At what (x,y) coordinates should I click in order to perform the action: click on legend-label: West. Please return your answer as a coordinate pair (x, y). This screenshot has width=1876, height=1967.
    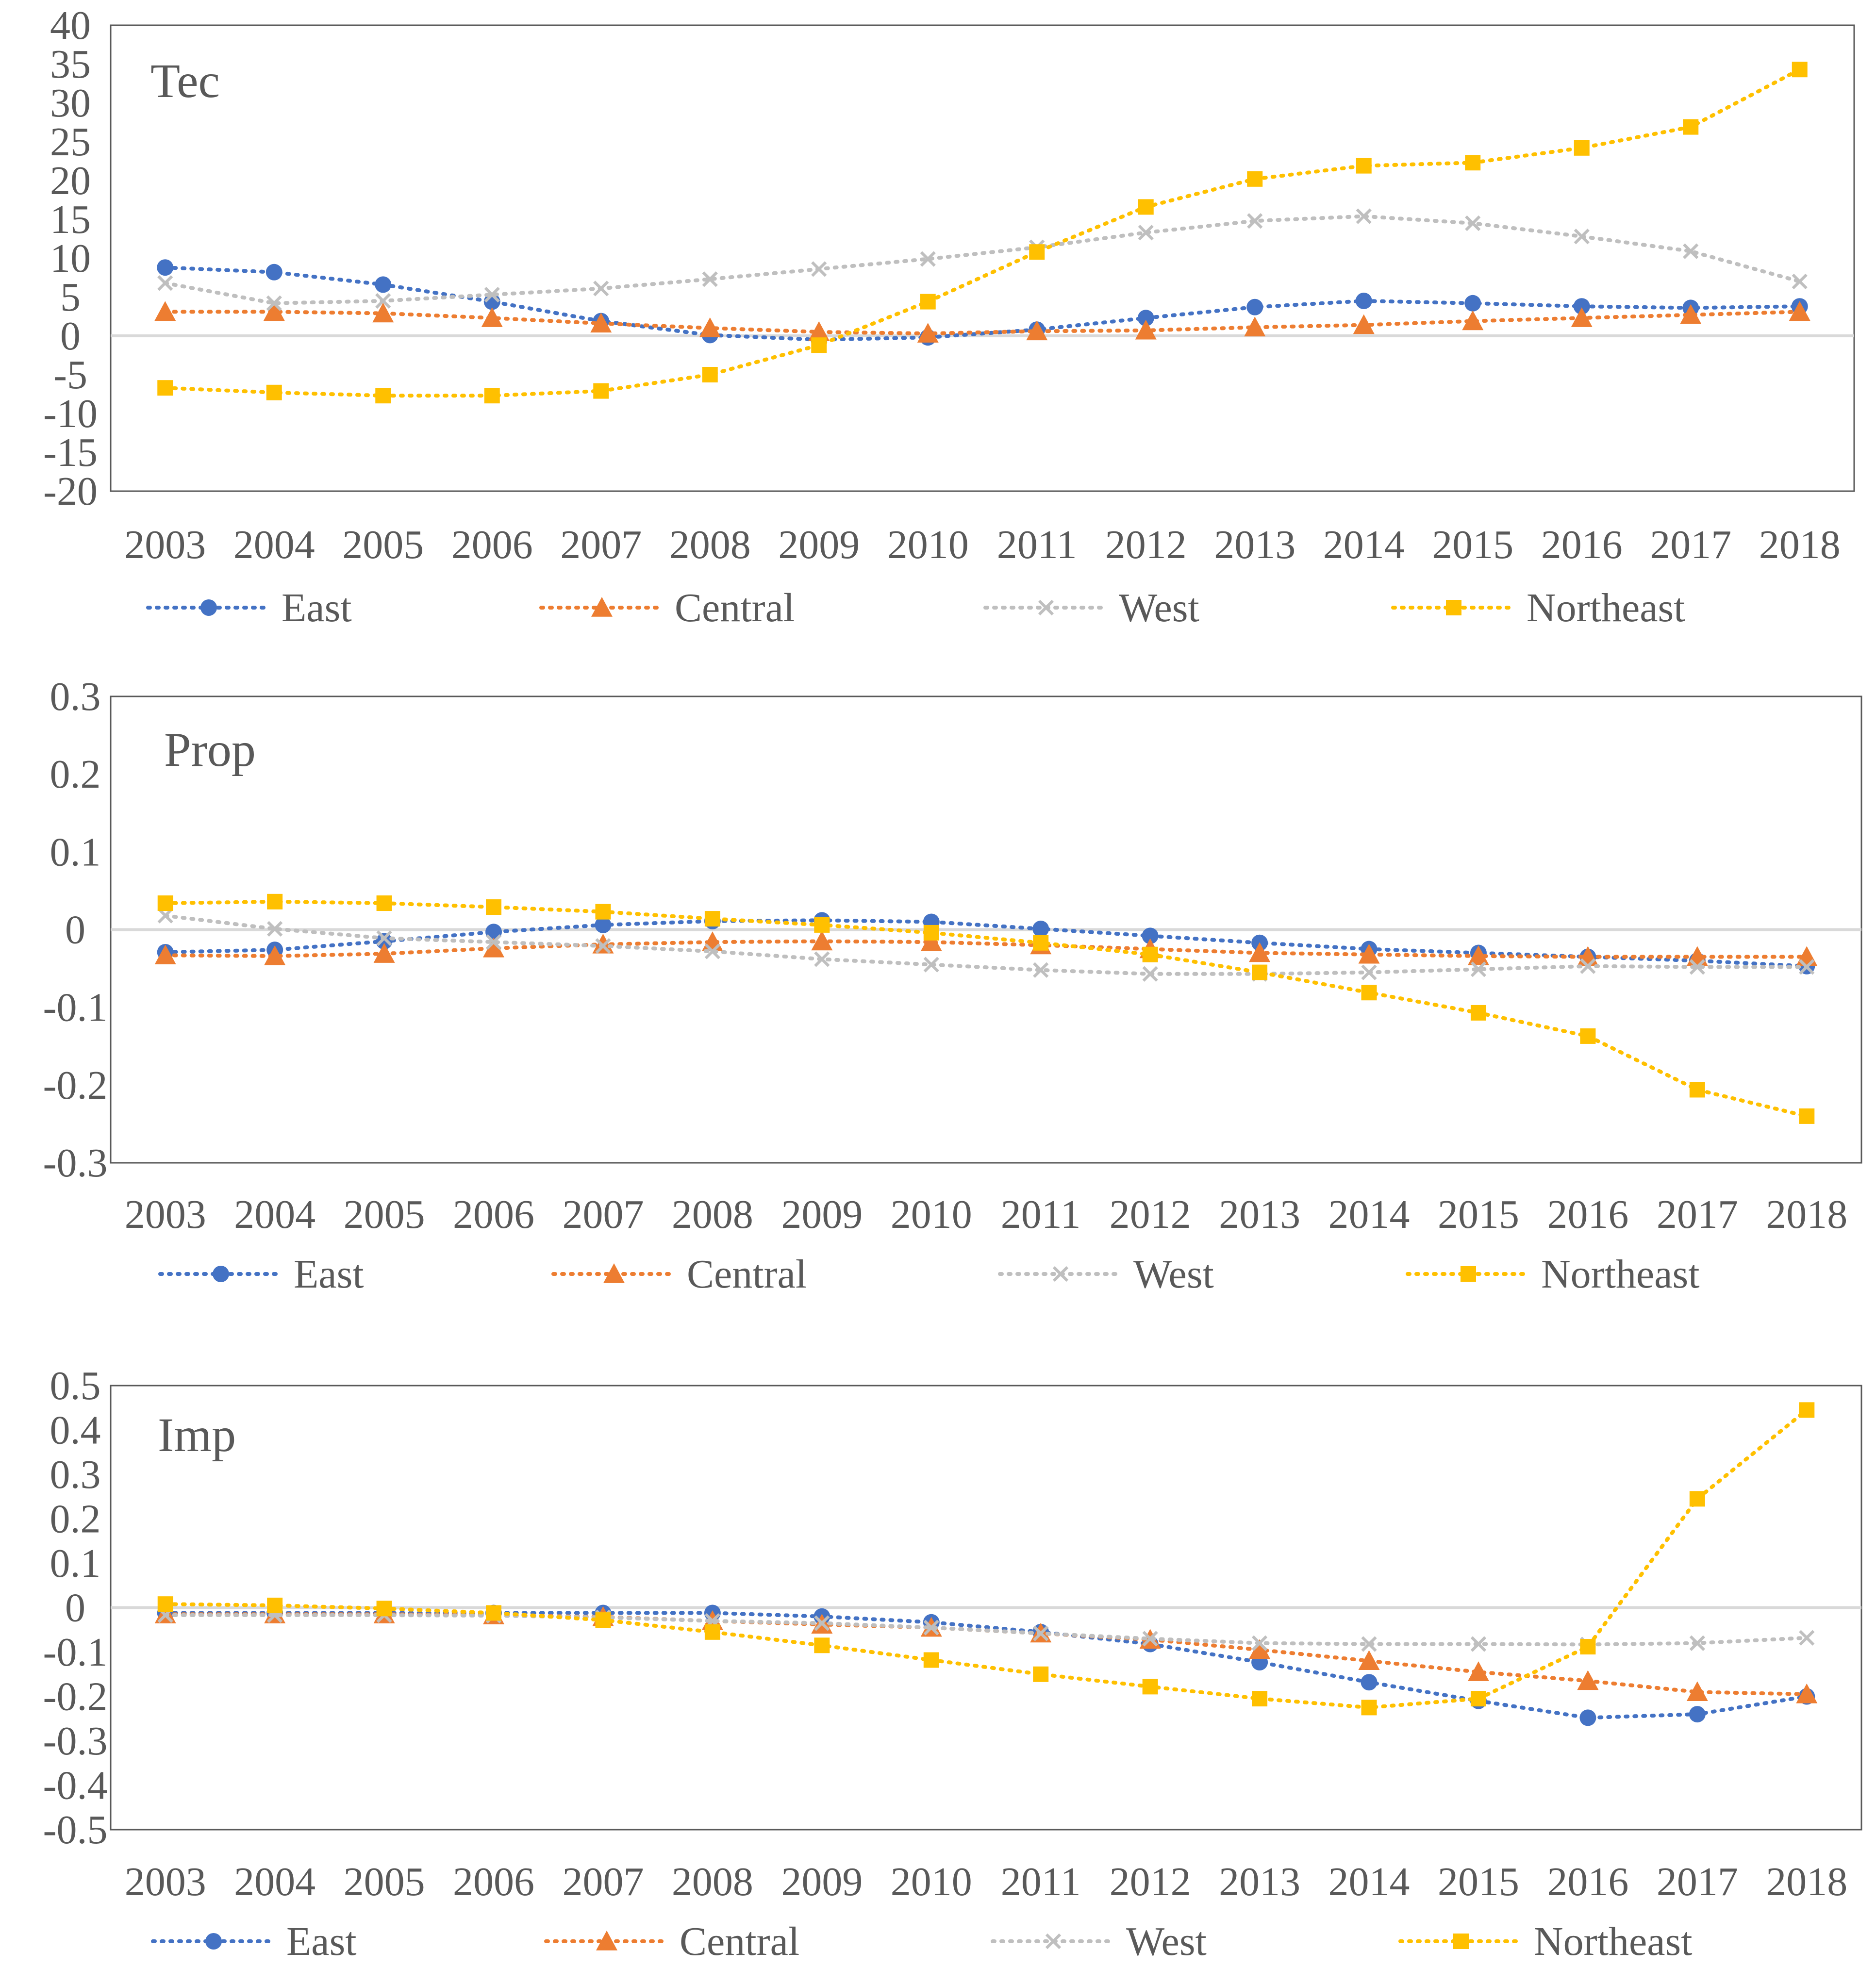
    Looking at the image, I should click on (1159, 607).